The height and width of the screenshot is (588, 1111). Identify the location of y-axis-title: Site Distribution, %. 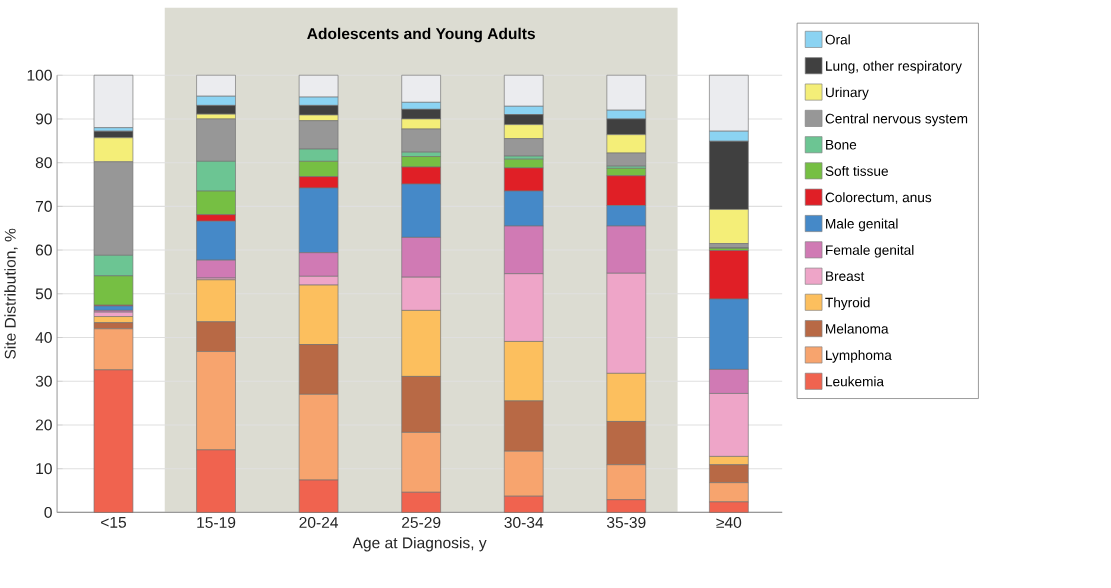
(11, 294).